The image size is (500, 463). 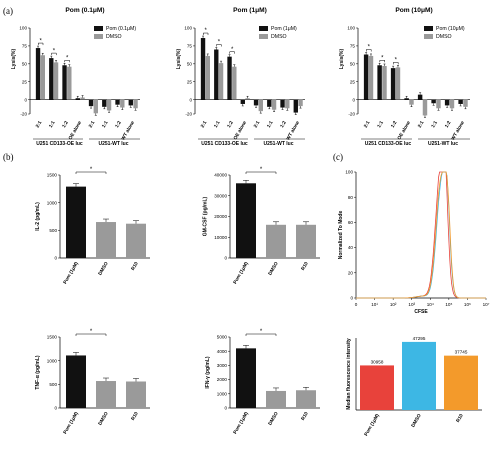 I want to click on y-tick-label: 100, so click(x=188, y=28).